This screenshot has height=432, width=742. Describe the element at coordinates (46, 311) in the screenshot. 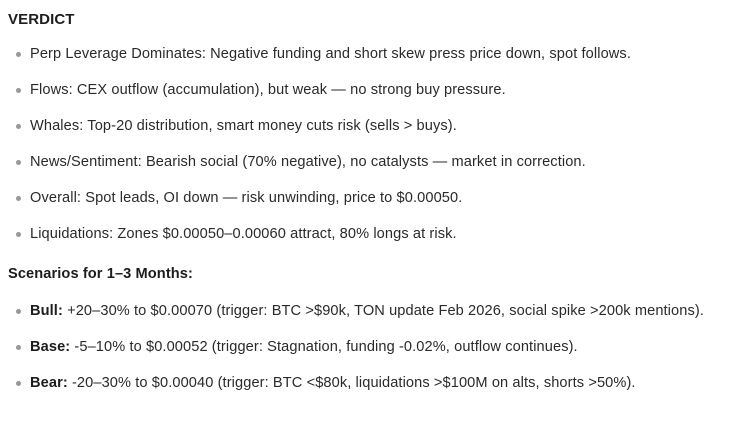

I see `scenario-label: Bull:` at that location.